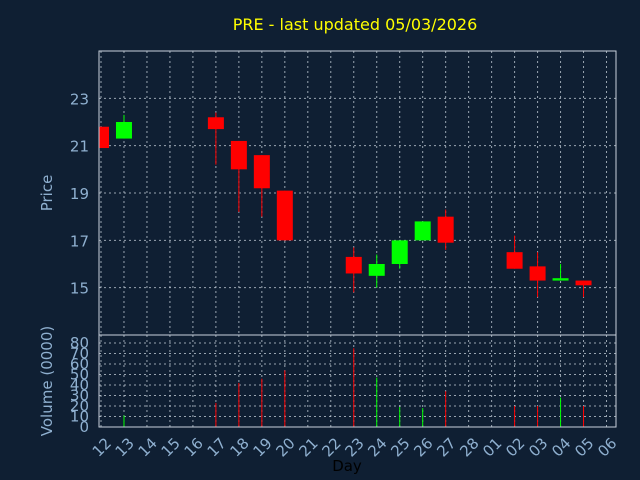 The image size is (640, 480). Describe the element at coordinates (84, 427) in the screenshot. I see `volume-tick-label: 0` at that location.